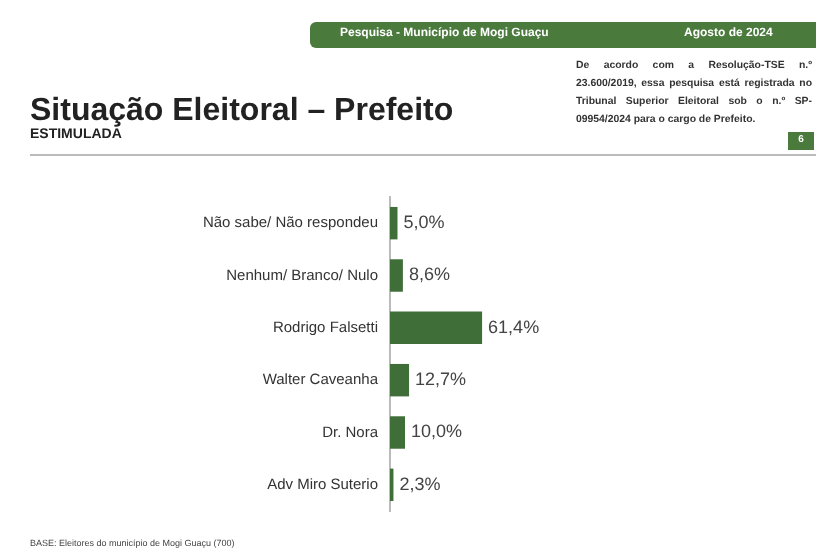  What do you see at coordinates (420, 483) in the screenshot?
I see `data-label: 2,3%` at bounding box center [420, 483].